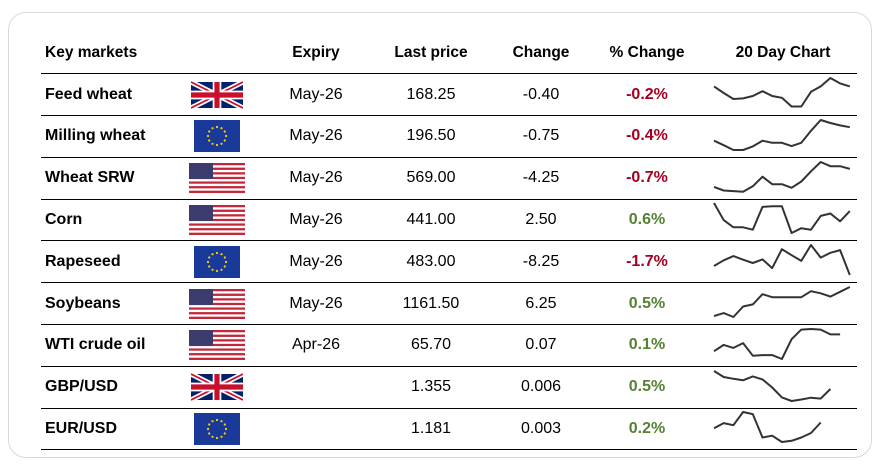  What do you see at coordinates (541, 428) in the screenshot?
I see `change: 0.003` at bounding box center [541, 428].